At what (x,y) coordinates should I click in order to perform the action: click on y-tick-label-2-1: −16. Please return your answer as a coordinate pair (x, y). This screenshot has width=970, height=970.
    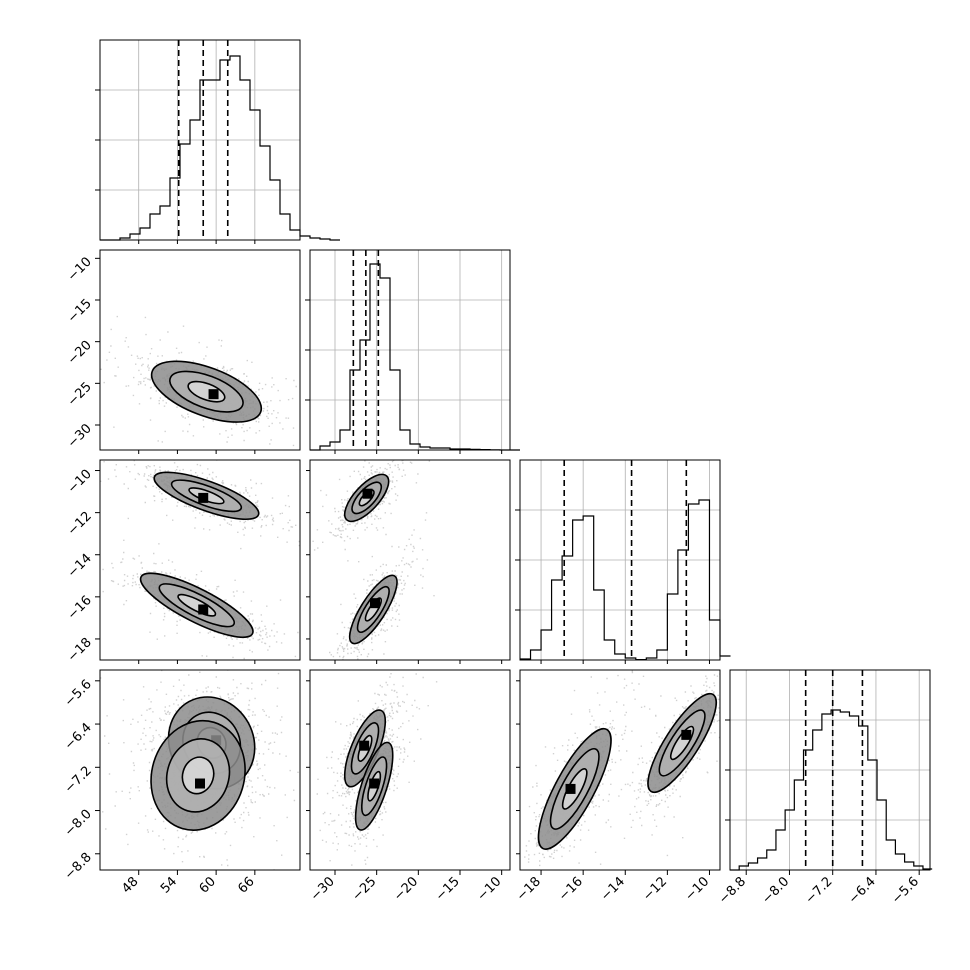
    Looking at the image, I should click on (80, 608).